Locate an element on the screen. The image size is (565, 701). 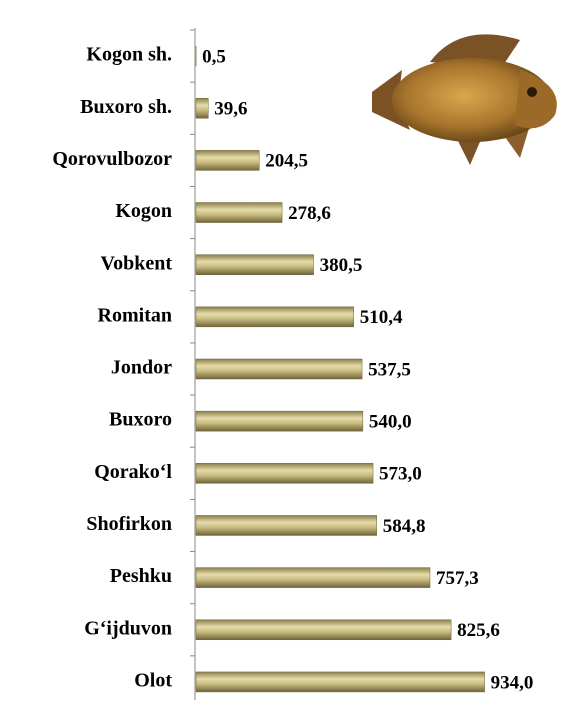
y-tick-label: Olot is located at coordinates (153, 681).